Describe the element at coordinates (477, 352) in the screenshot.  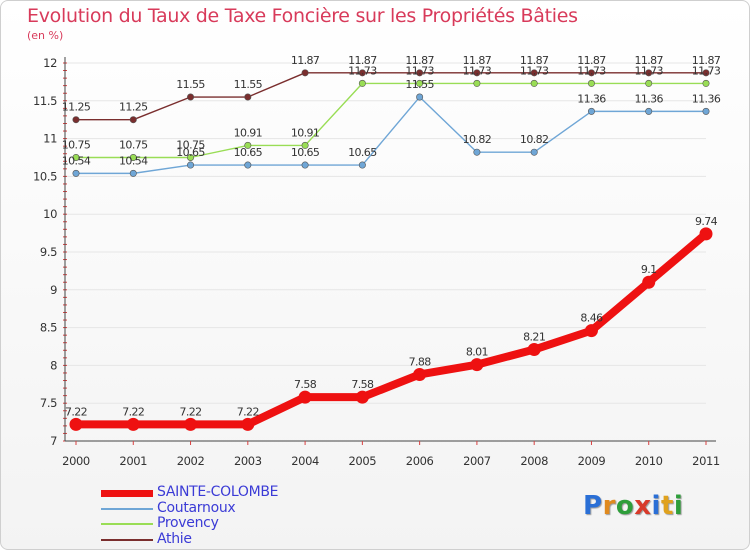
I see `data-label: 8.01` at that location.